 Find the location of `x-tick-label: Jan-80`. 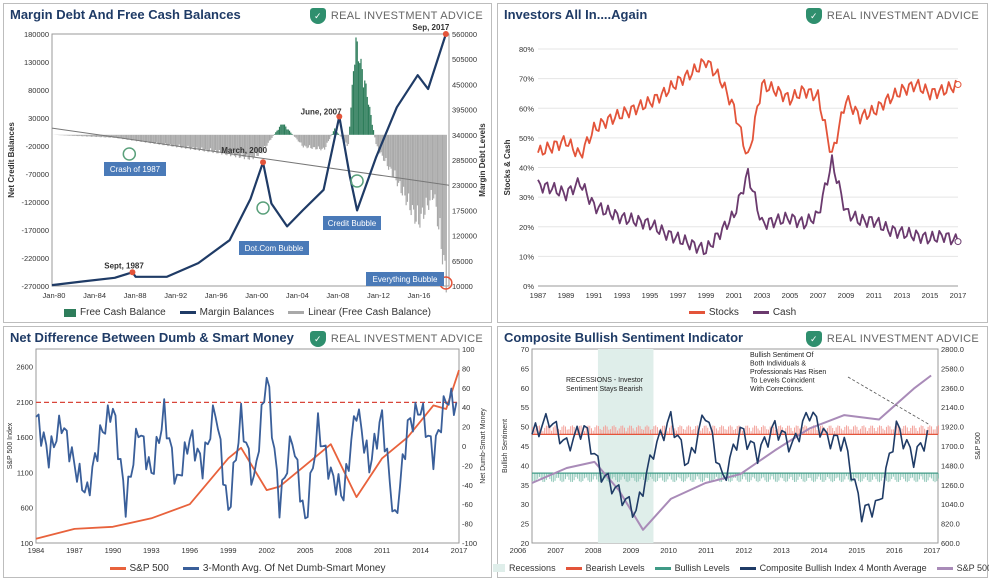

x-tick-label: Jan-80 is located at coordinates (54, 295).